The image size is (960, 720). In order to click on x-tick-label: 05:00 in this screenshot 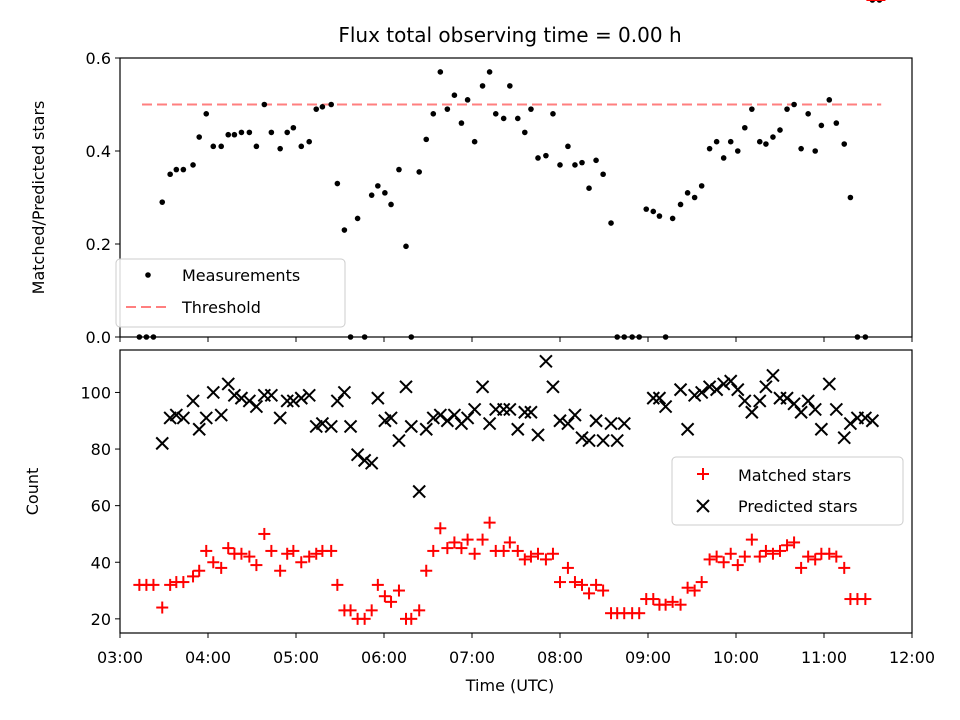, I will do `click(296, 657)`.